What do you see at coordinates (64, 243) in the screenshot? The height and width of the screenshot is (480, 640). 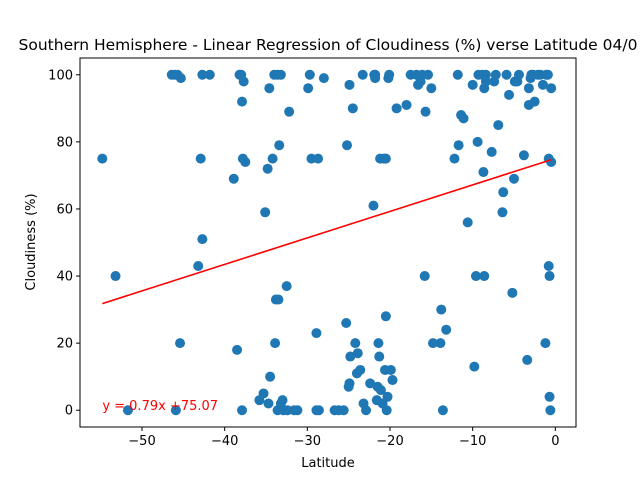 I see `y-axis-ticks: 0 20 40 60 80 100` at bounding box center [64, 243].